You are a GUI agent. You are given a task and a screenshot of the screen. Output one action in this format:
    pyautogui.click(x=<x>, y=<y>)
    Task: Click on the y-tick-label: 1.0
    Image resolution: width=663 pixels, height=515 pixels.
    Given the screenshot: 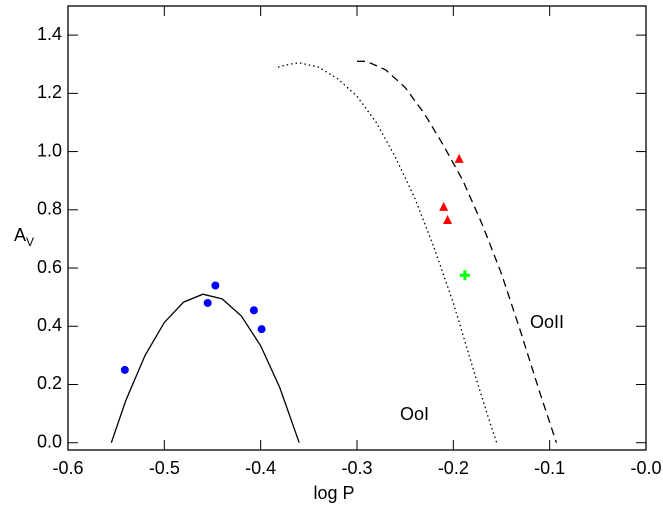 What is the action you would take?
    pyautogui.click(x=49, y=150)
    